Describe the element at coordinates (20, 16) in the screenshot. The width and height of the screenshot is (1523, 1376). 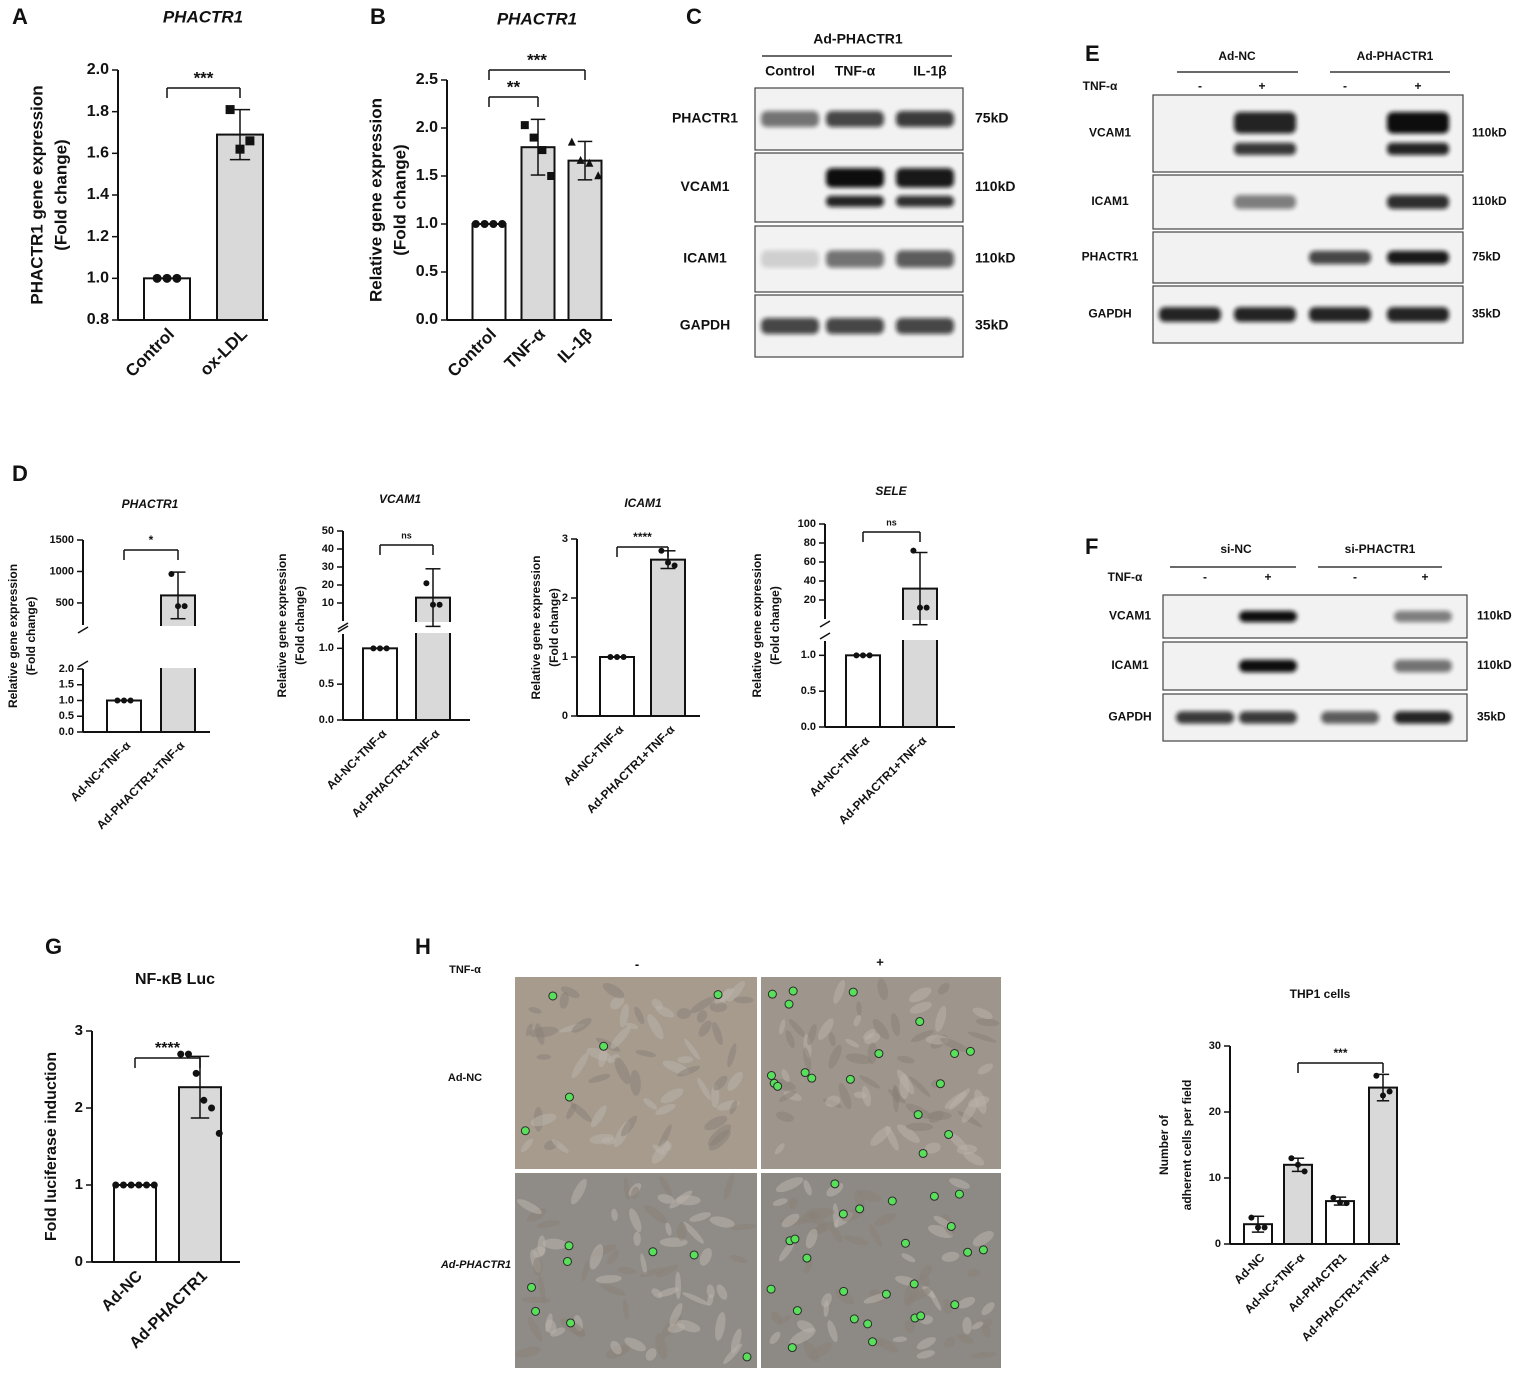
I see `panel-letter: A` at that location.